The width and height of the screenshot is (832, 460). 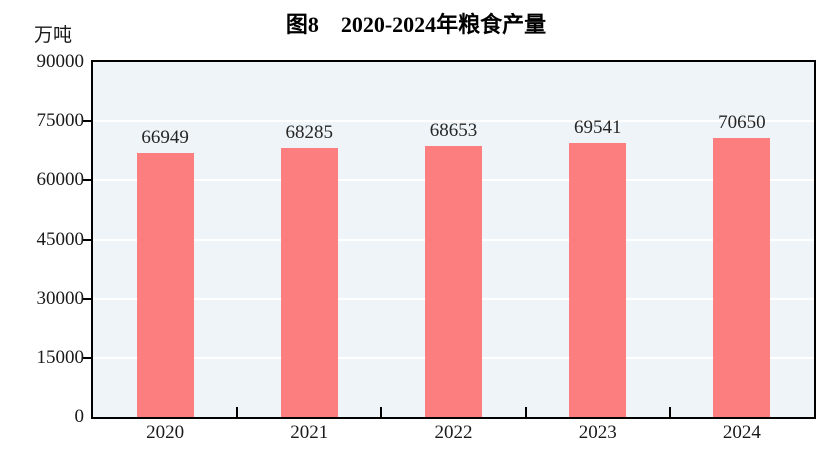 I want to click on bar-value-label: 70650, so click(x=742, y=123).